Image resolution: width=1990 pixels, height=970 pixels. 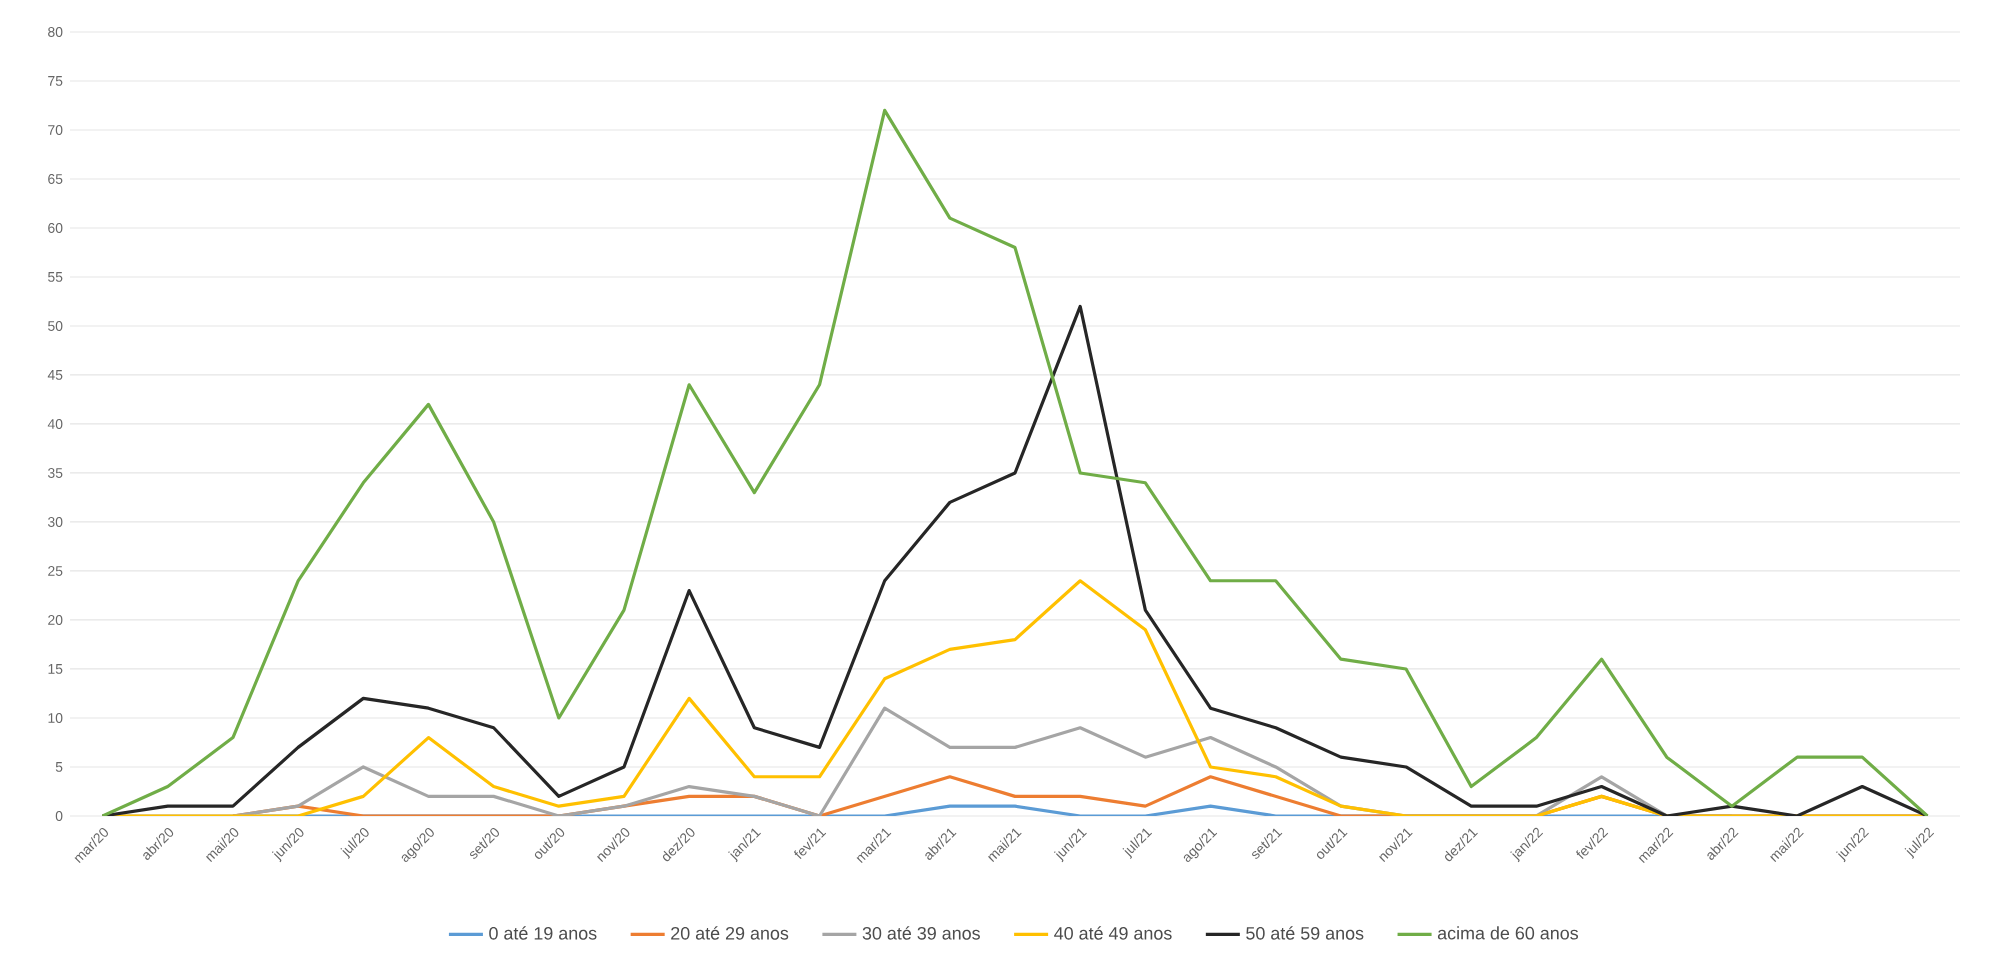 What do you see at coordinates (543, 933) in the screenshot?
I see `legend-label: 0 até 19 anos` at bounding box center [543, 933].